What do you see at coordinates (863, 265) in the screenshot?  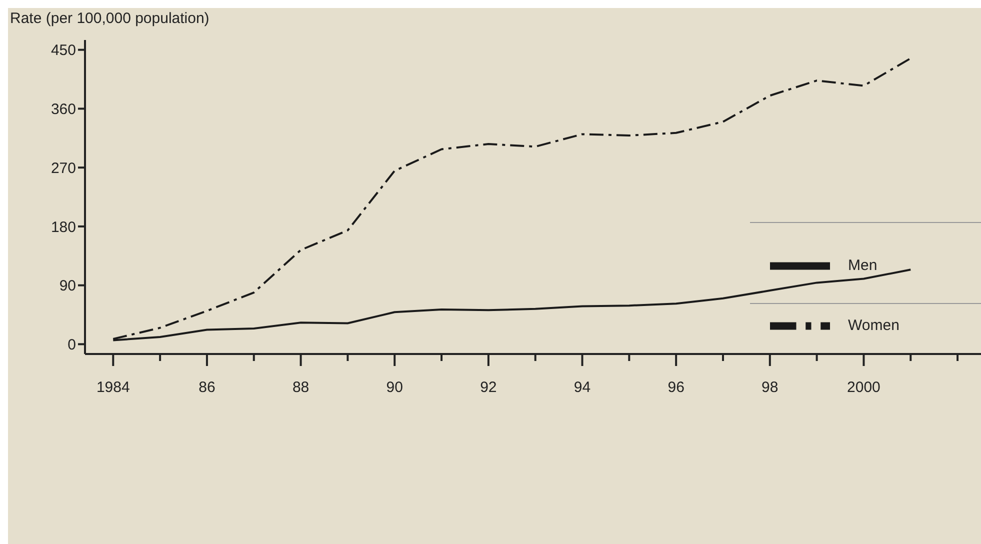 I see `legend-label: Men` at bounding box center [863, 265].